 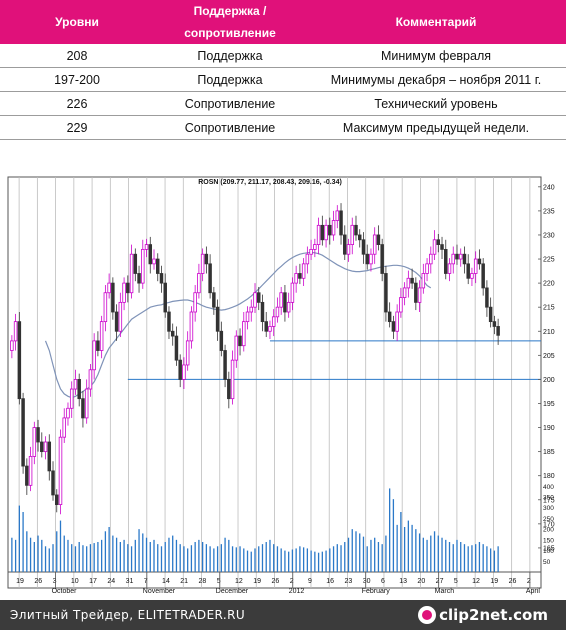 What do you see at coordinates (219, 581) in the screenshot?
I see `x-tick-label: 5` at bounding box center [219, 581].